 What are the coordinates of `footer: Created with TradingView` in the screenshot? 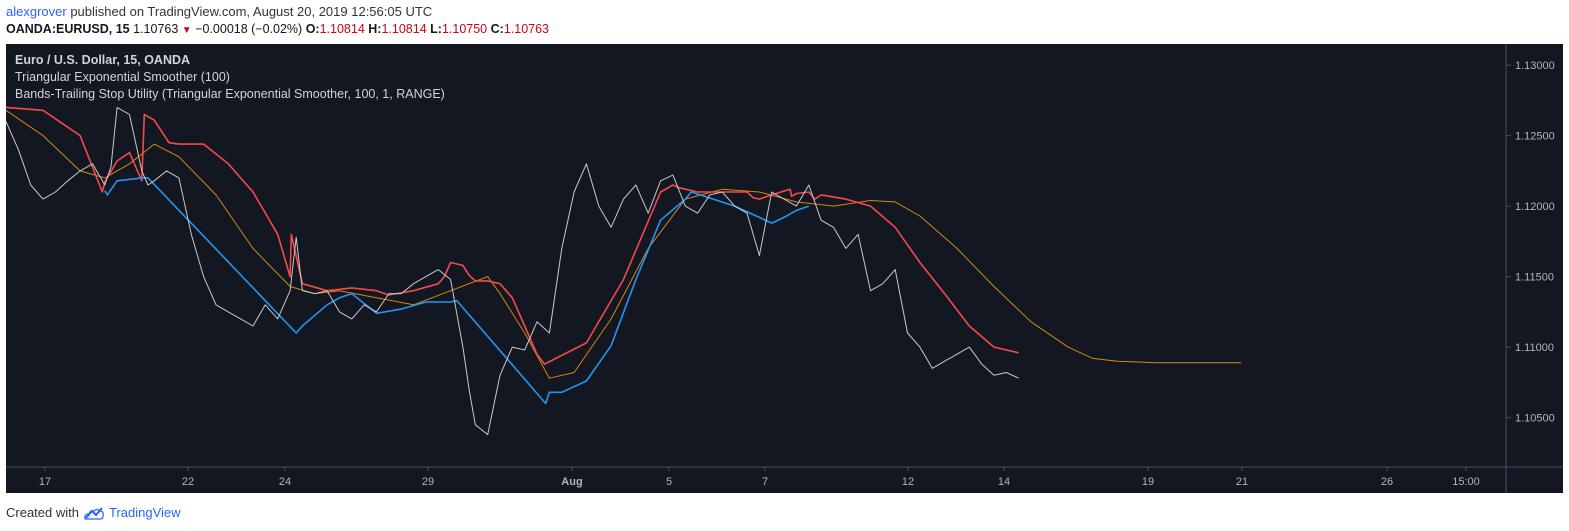 It's located at (93, 512).